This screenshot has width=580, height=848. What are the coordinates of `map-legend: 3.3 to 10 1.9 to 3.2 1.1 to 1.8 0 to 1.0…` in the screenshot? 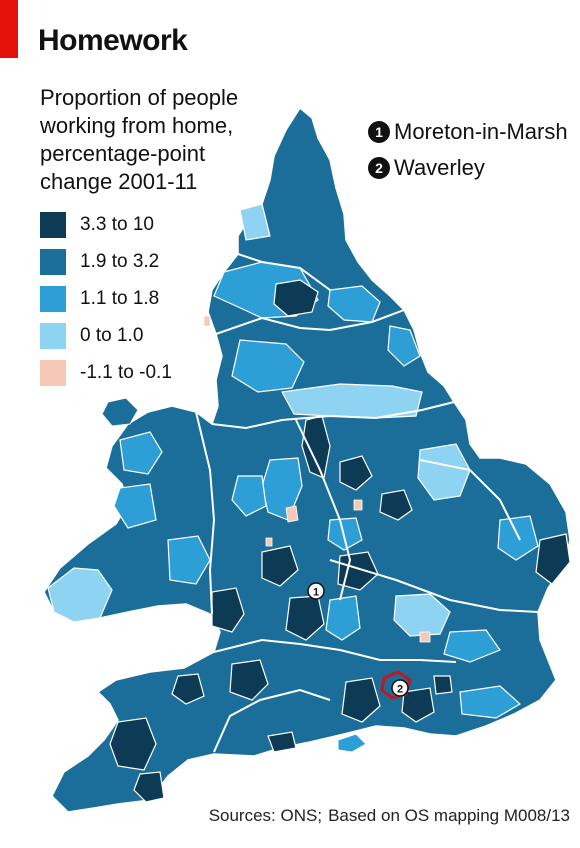 It's located at (106, 298).